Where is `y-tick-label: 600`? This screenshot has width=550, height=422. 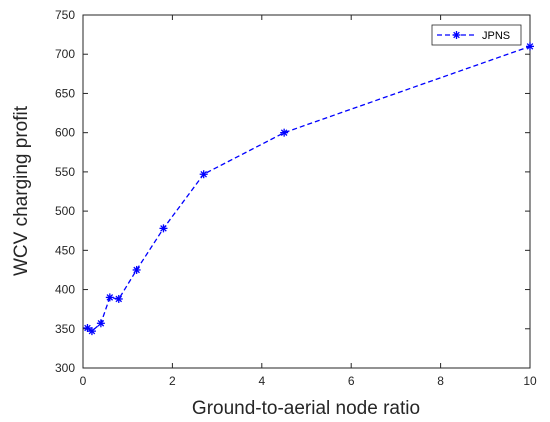 y-tick-label: 600 is located at coordinates (65, 133).